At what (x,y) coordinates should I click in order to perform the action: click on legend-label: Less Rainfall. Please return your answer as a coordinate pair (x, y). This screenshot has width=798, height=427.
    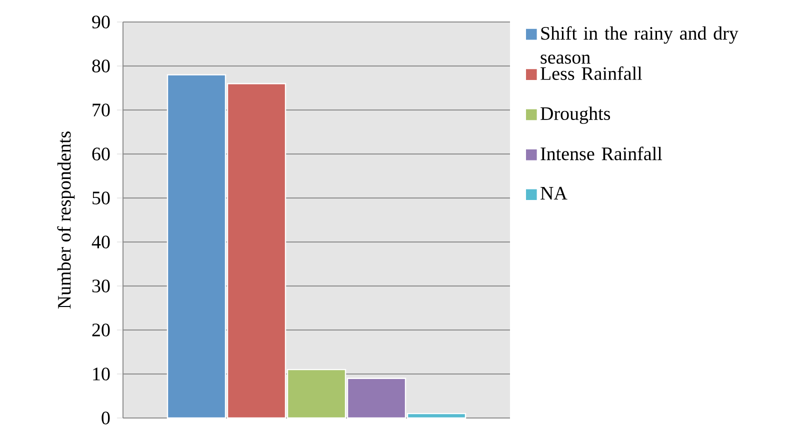
    Looking at the image, I should click on (591, 73).